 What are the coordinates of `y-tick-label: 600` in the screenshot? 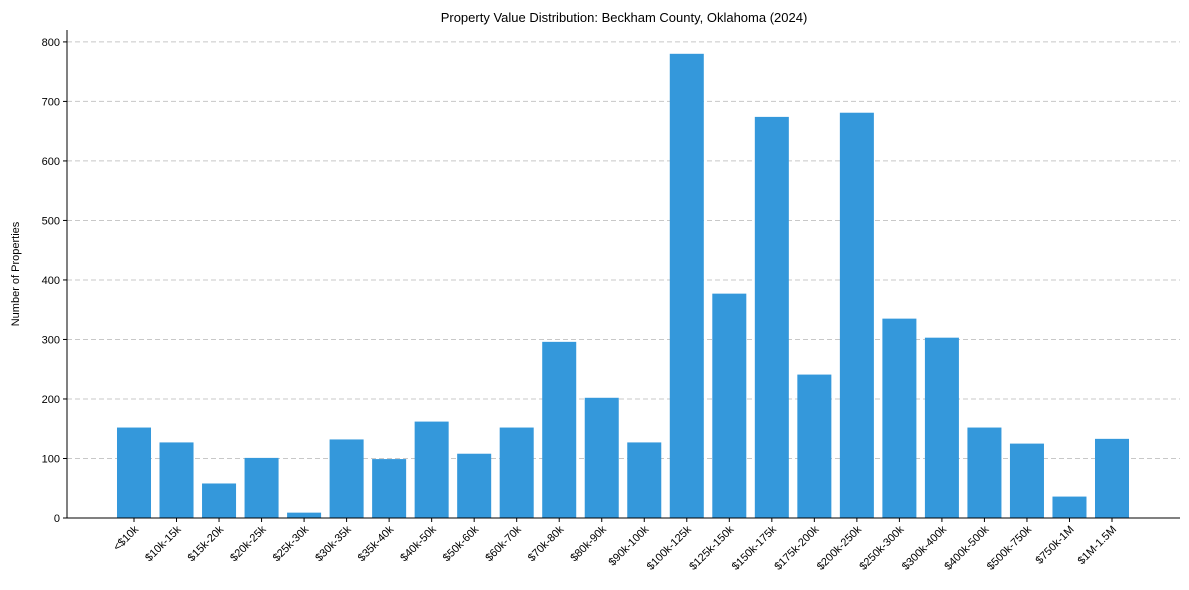 It's located at (51, 162).